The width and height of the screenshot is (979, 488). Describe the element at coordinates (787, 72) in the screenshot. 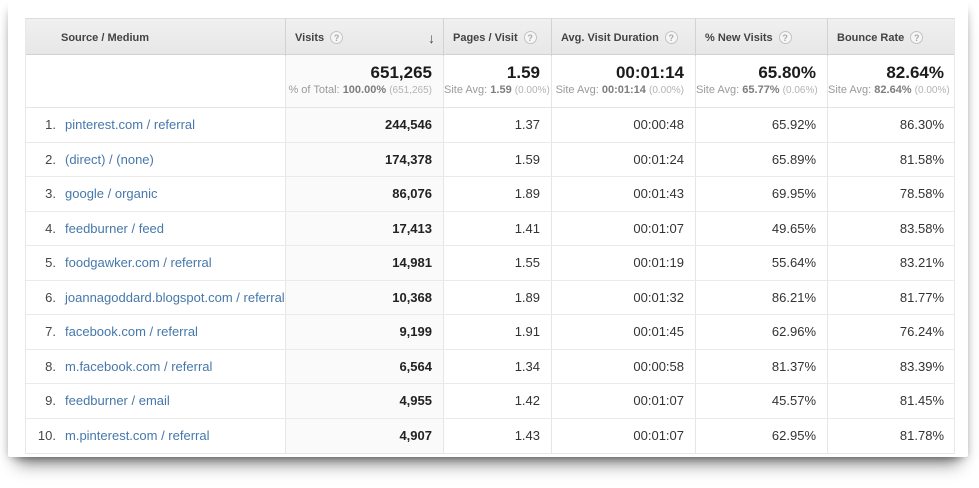

I see `summary-new-visits-value: 65.80%` at that location.